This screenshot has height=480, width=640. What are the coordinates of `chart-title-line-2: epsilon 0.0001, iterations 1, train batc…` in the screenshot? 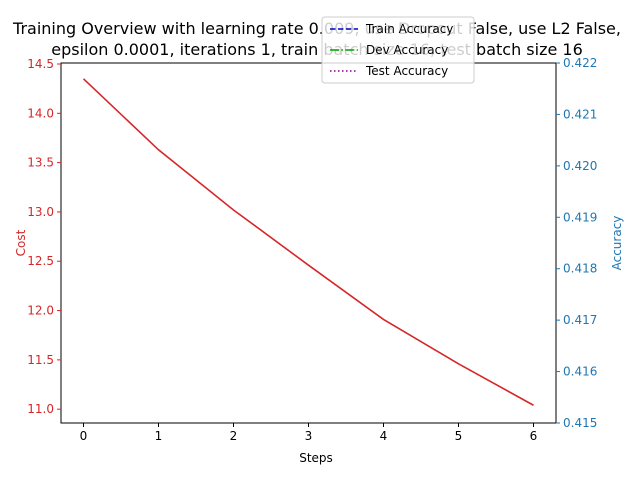 It's located at (317, 49).